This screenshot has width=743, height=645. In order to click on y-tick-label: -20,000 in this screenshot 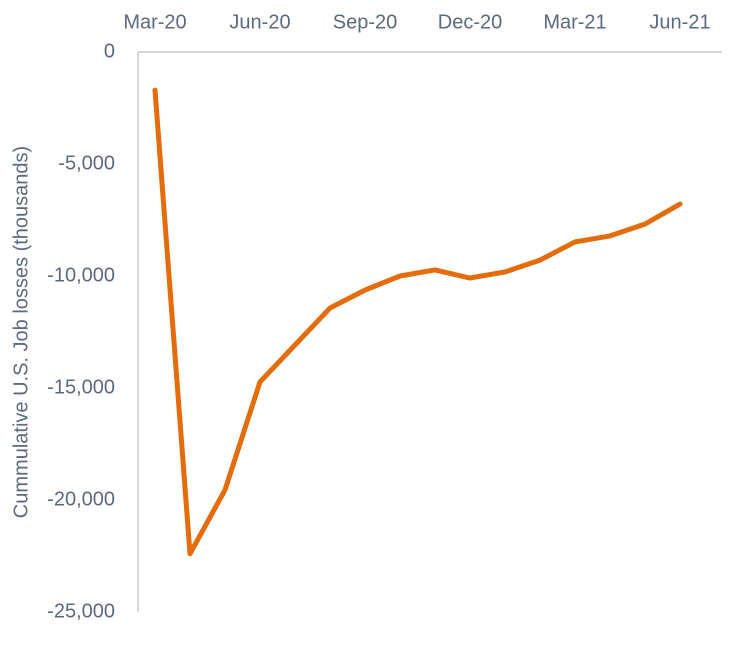, I will do `click(81, 499)`.